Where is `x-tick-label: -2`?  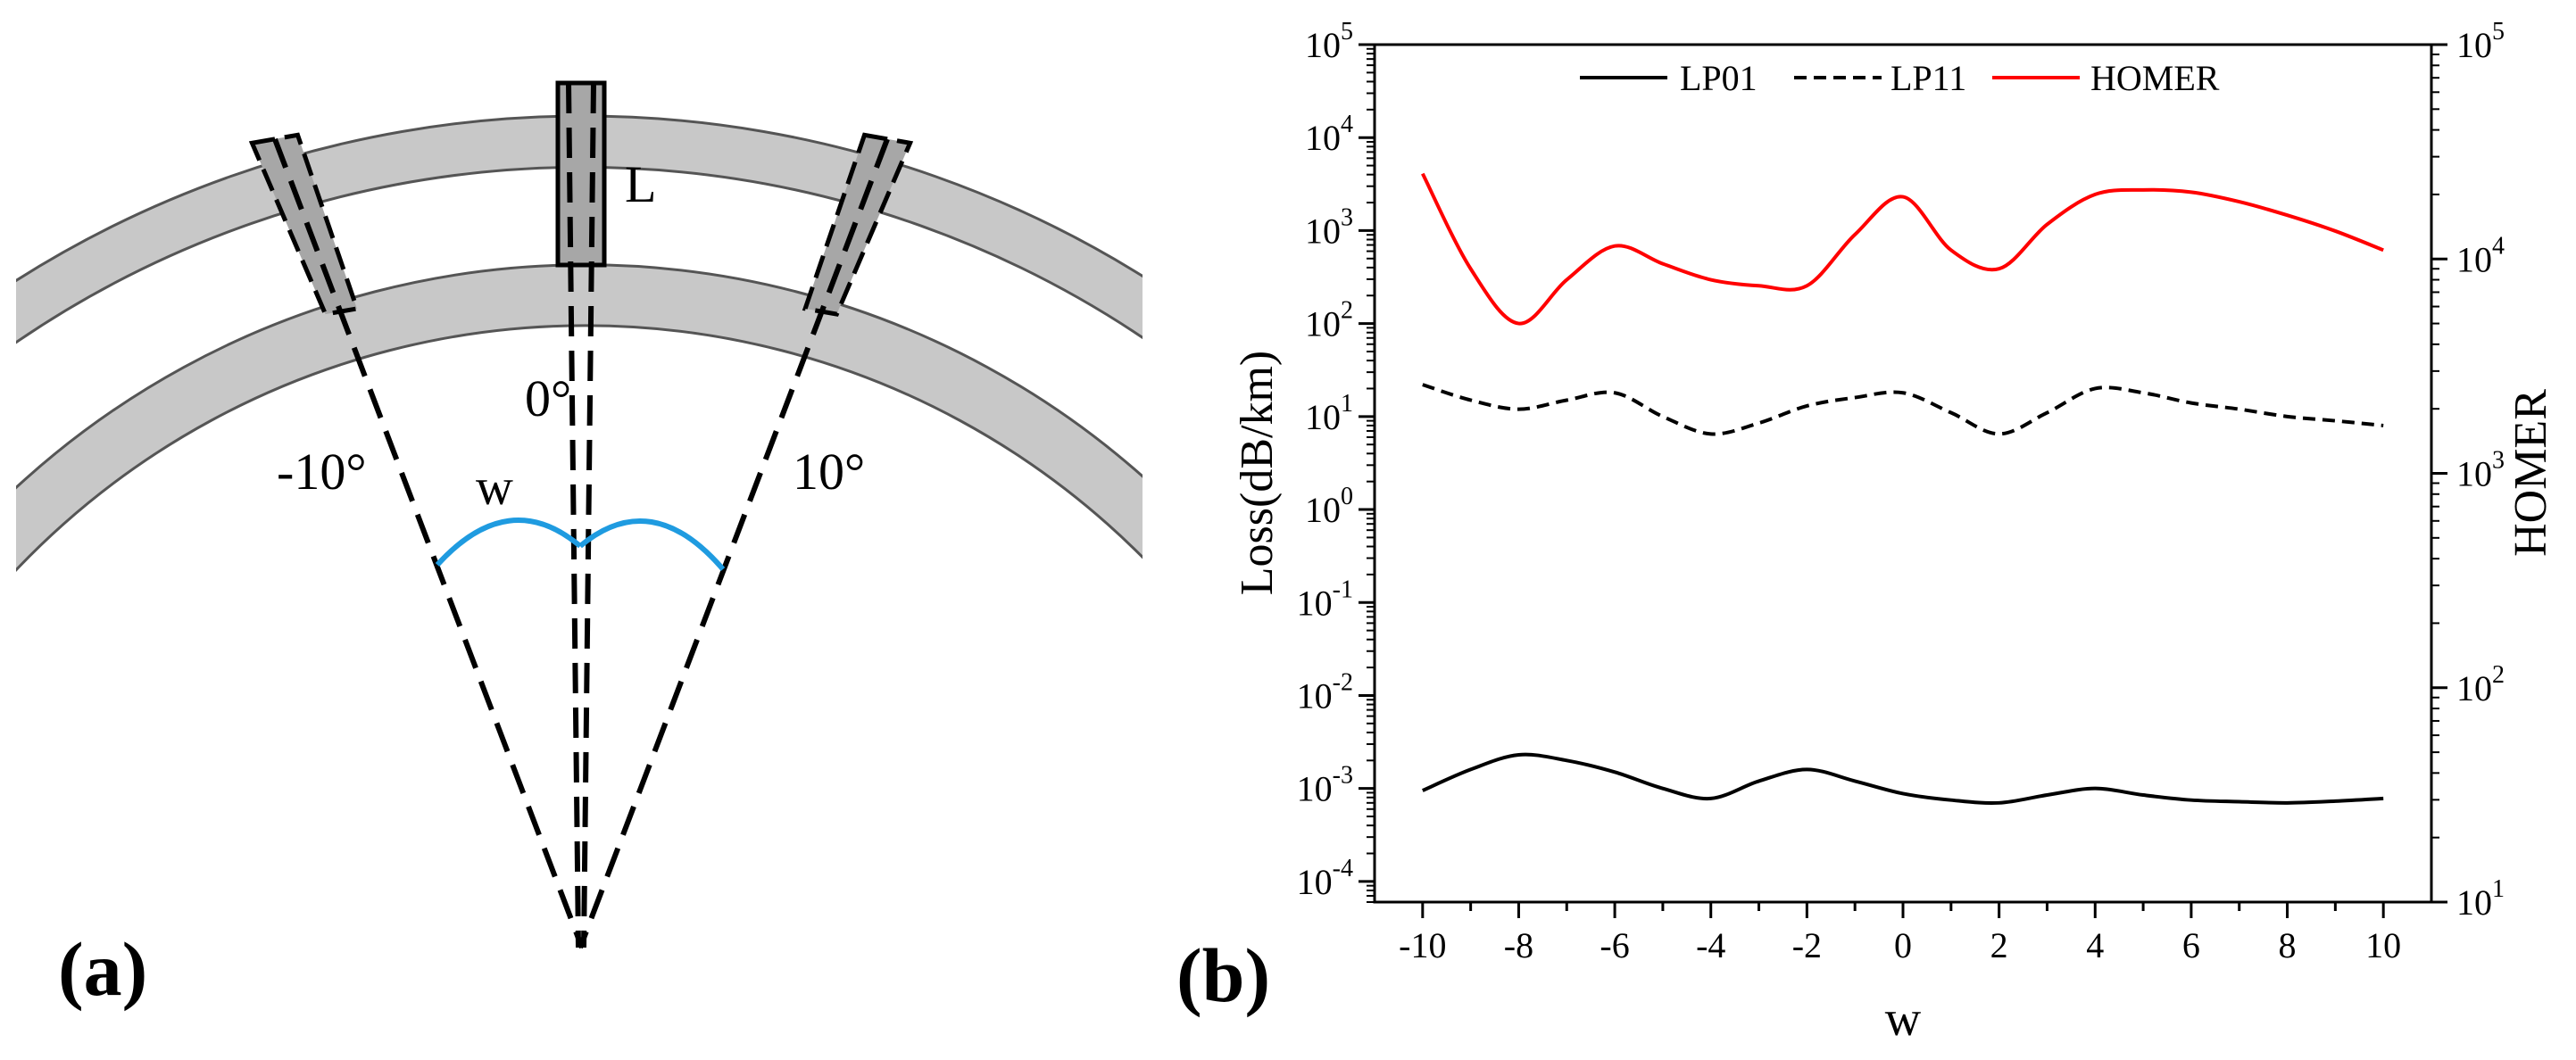
x-tick-label: -2 is located at coordinates (1807, 945).